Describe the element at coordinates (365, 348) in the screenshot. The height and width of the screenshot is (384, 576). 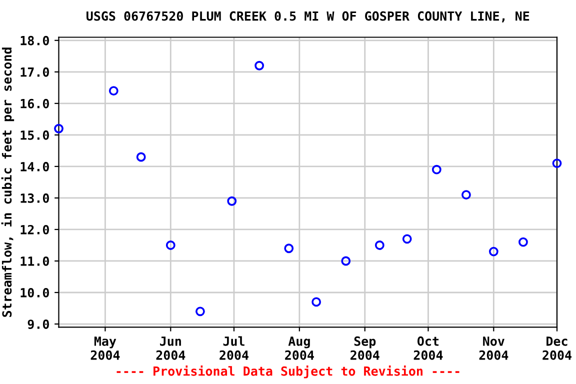
I see `x-tick-label: Sep 2004` at that location.